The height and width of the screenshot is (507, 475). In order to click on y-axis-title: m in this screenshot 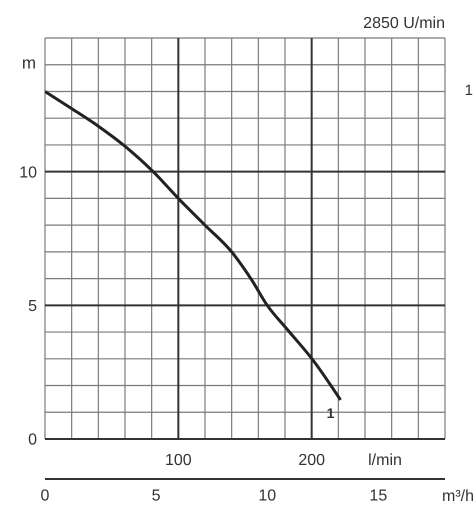, I will do `click(29, 63)`.